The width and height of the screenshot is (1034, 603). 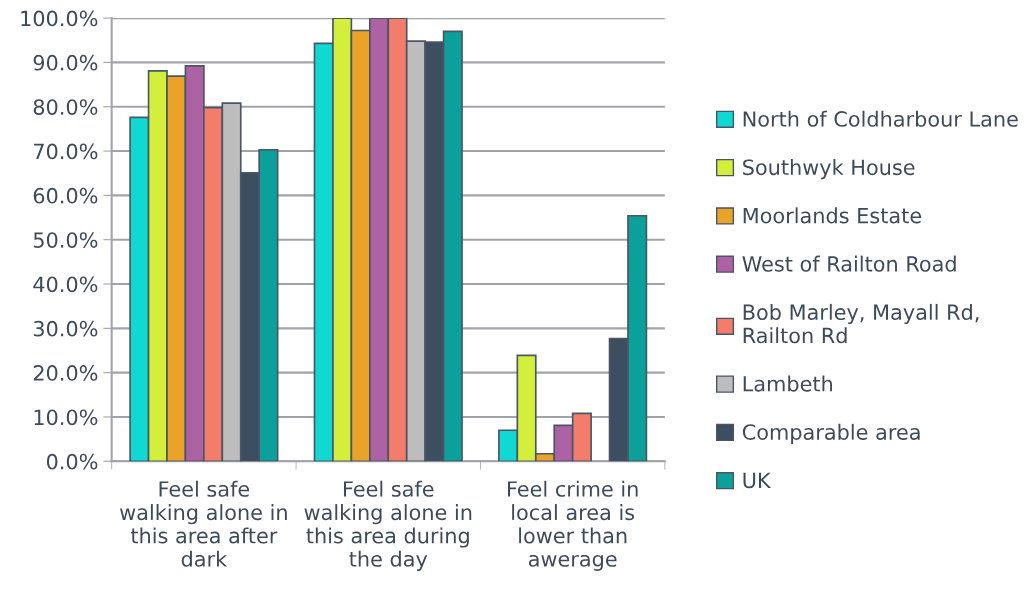 What do you see at coordinates (832, 215) in the screenshot?
I see `legend-label: Moorlands Estate` at bounding box center [832, 215].